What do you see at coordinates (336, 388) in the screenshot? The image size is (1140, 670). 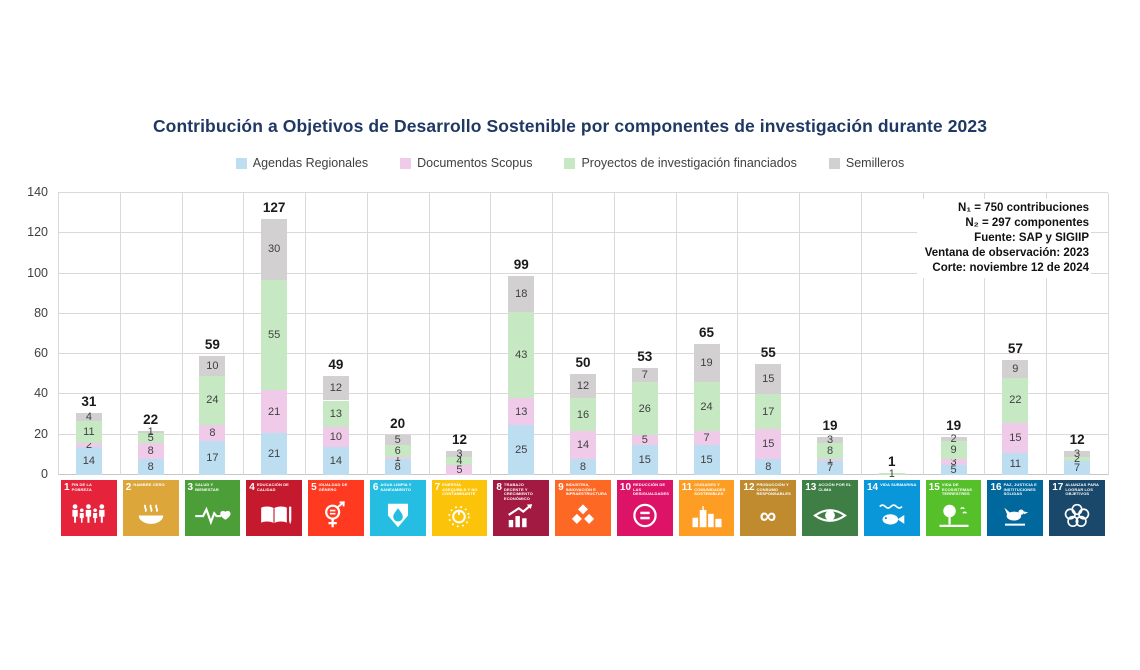 I see `bar-segment-value: 12` at bounding box center [336, 388].